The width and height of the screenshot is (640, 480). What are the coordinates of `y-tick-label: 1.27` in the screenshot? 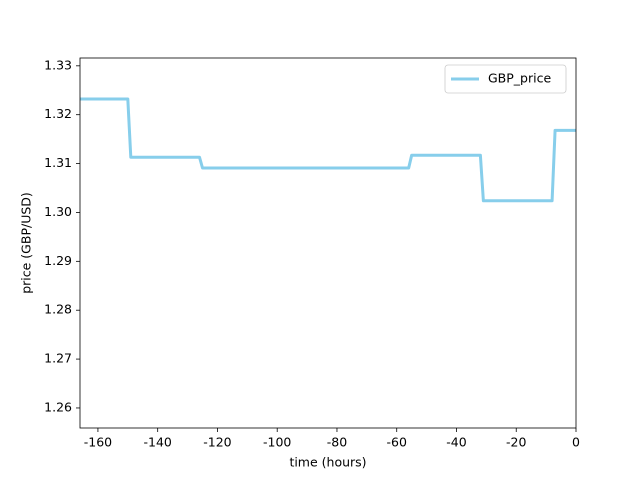 It's located at (58, 358).